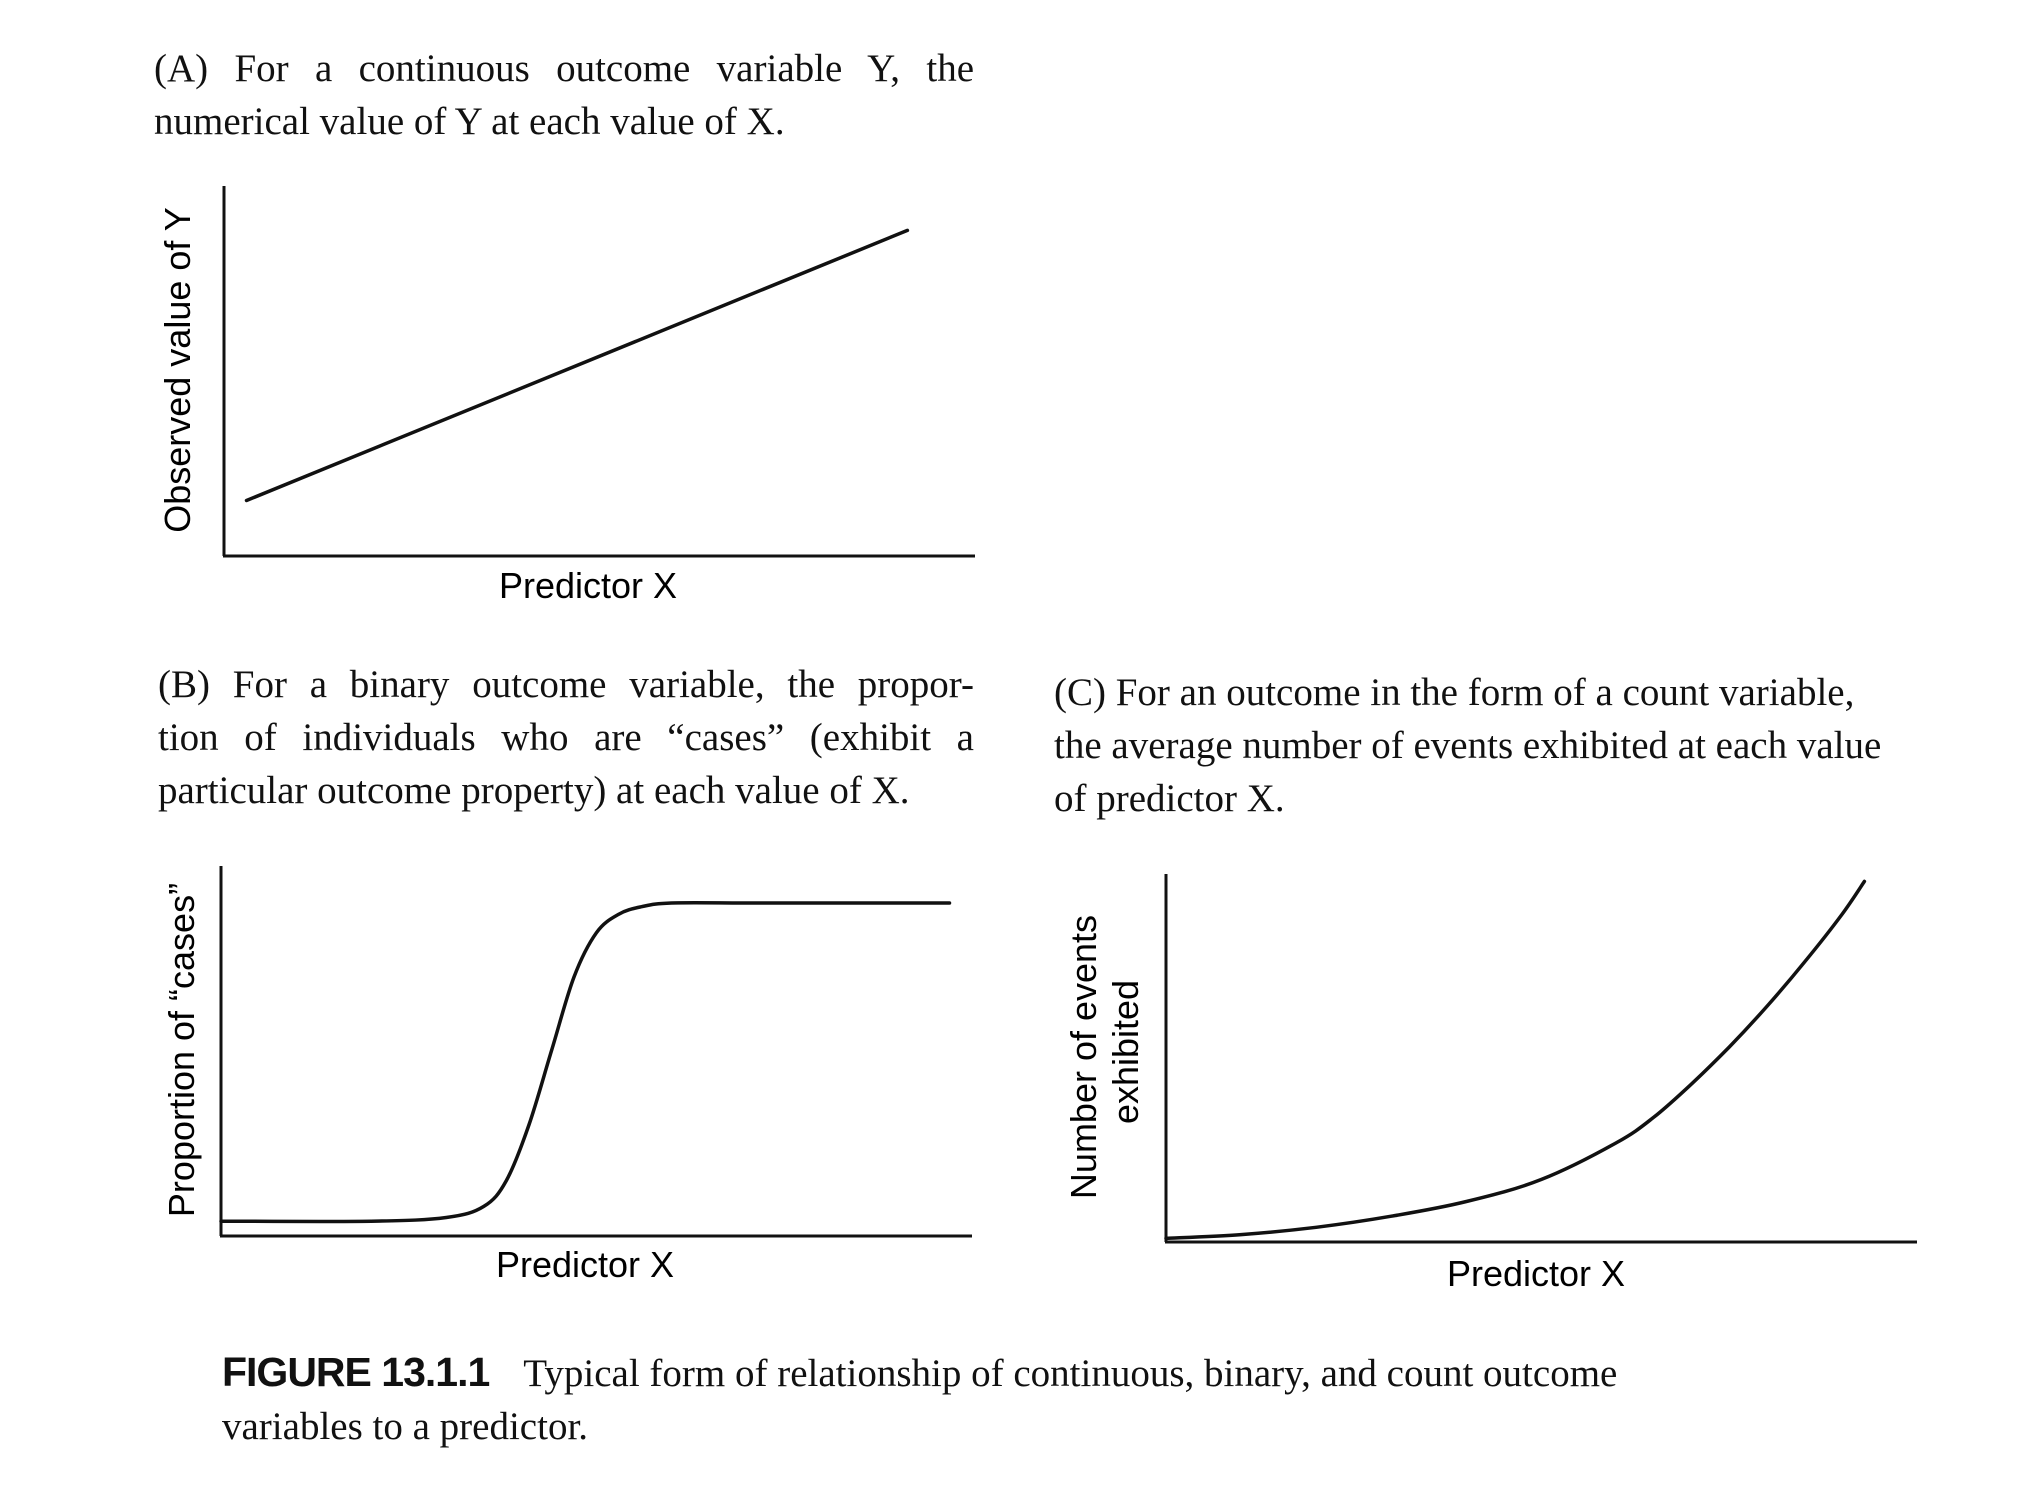  I want to click on chart-c-x-label: Predictor X, so click(1536, 1273).